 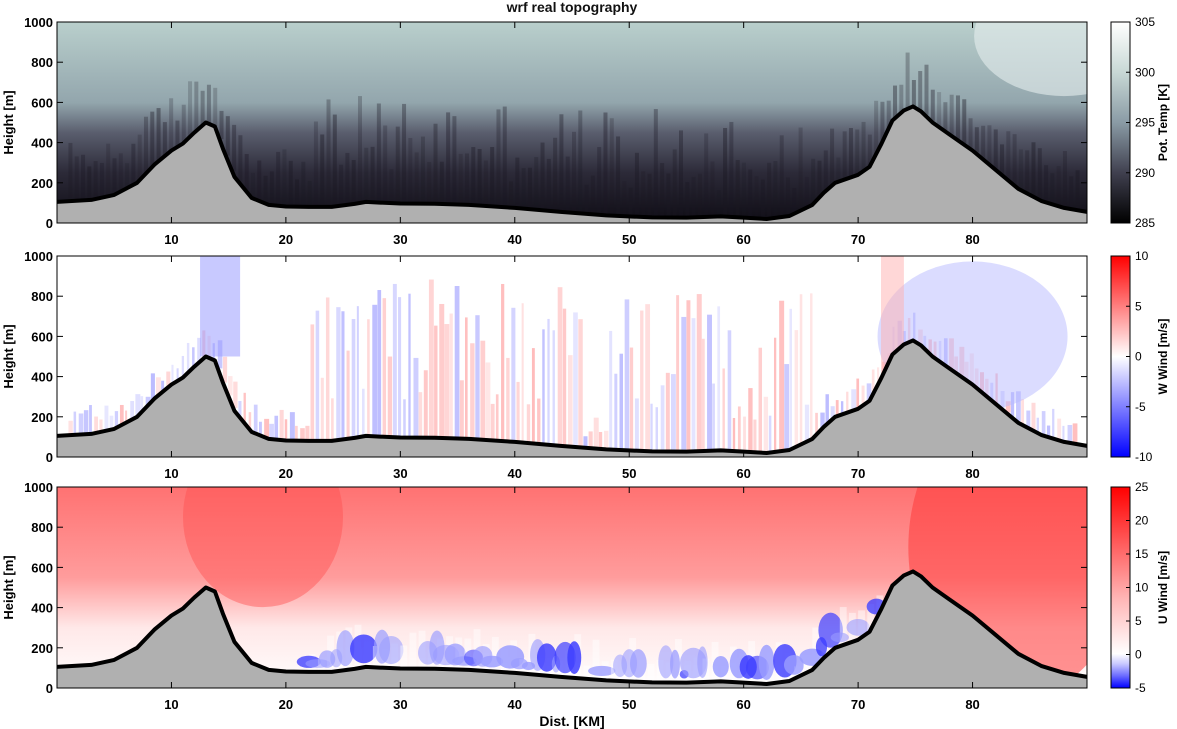 I want to click on colorbar-label: W Wind [m/s], so click(x=1163, y=357).